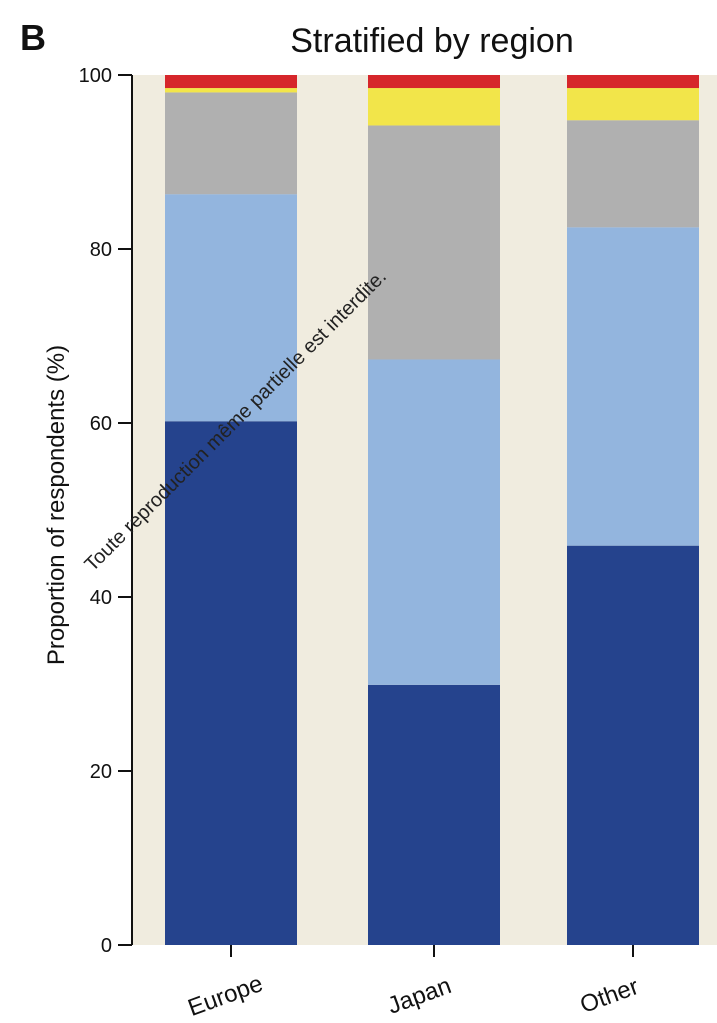 The image size is (717, 1023). Describe the element at coordinates (101, 250) in the screenshot. I see `y-tick-label: 80` at that location.